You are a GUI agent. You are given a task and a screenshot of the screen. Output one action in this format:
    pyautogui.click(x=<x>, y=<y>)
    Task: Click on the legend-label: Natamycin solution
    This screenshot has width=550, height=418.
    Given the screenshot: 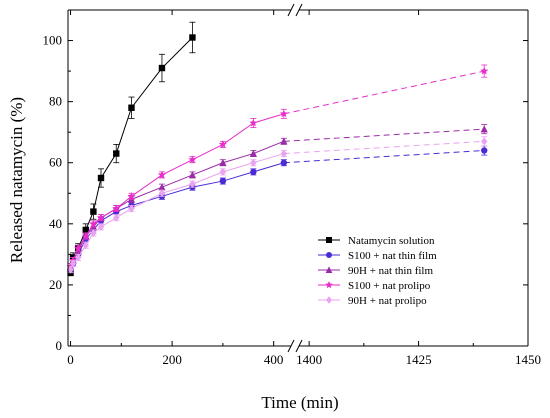 What is the action you would take?
    pyautogui.click(x=391, y=241)
    